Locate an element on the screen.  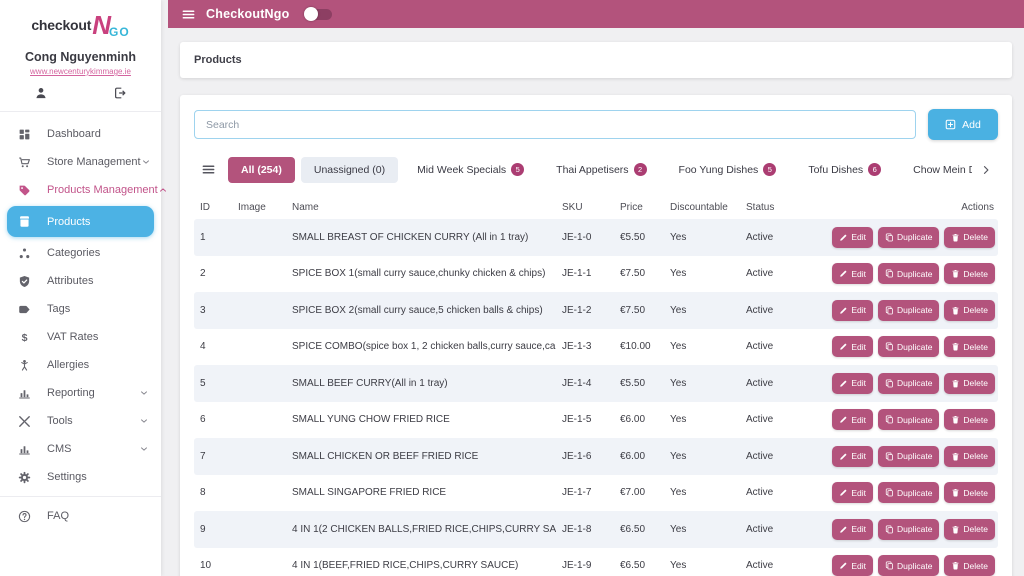
cell-id: 7 is located at coordinates (203, 456).